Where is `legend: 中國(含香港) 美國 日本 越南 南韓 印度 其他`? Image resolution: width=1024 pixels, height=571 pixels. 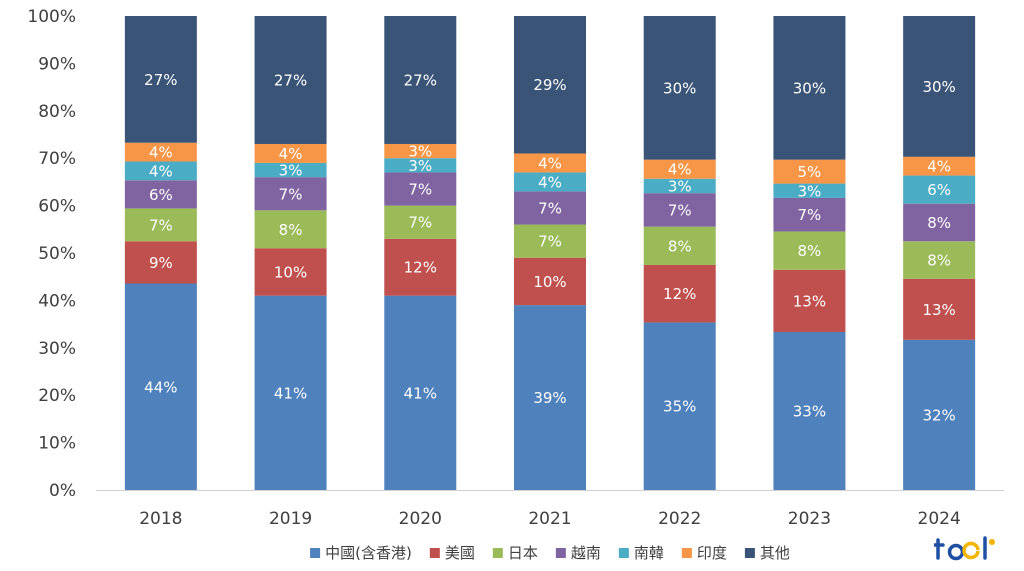 legend: 中國(含香港) 美國 日本 越南 南韓 印度 其他 is located at coordinates (550, 553).